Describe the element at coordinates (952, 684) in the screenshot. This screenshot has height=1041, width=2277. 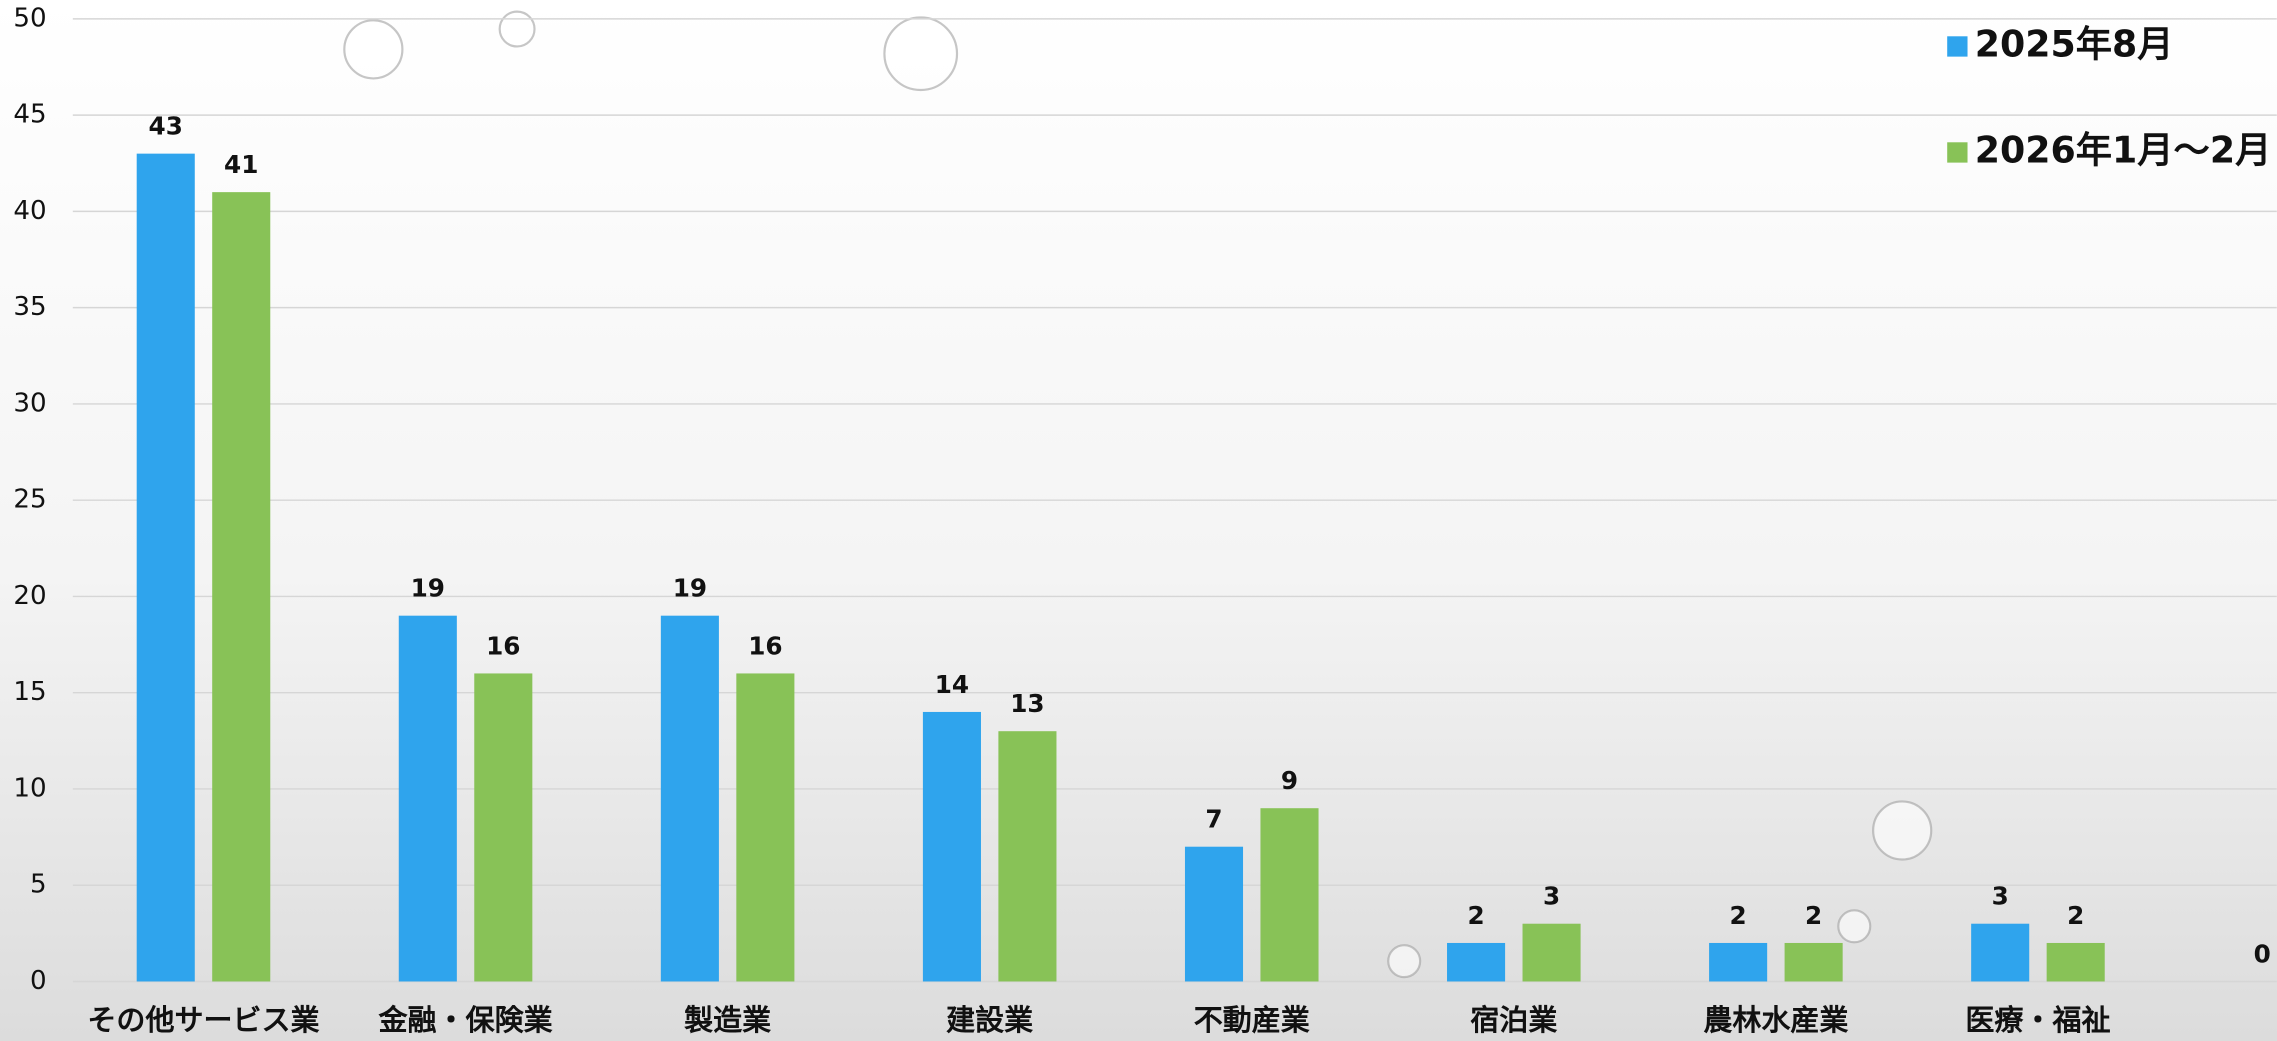
I see `value-label: 14` at that location.